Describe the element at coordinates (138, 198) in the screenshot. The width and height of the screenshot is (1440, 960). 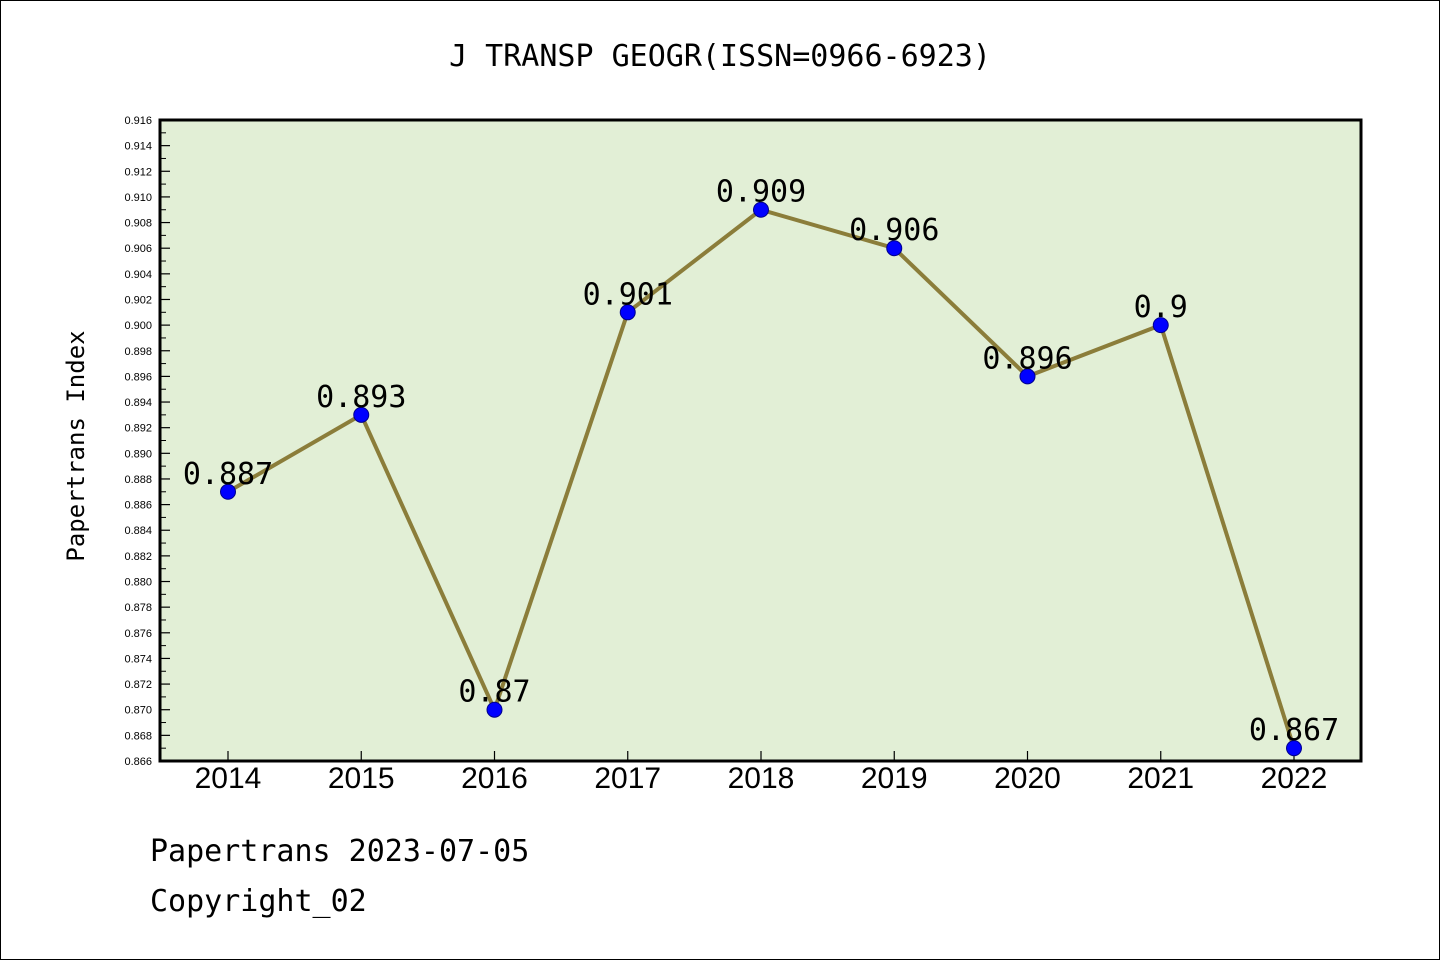
I see `y-tick-label: 0.910` at that location.